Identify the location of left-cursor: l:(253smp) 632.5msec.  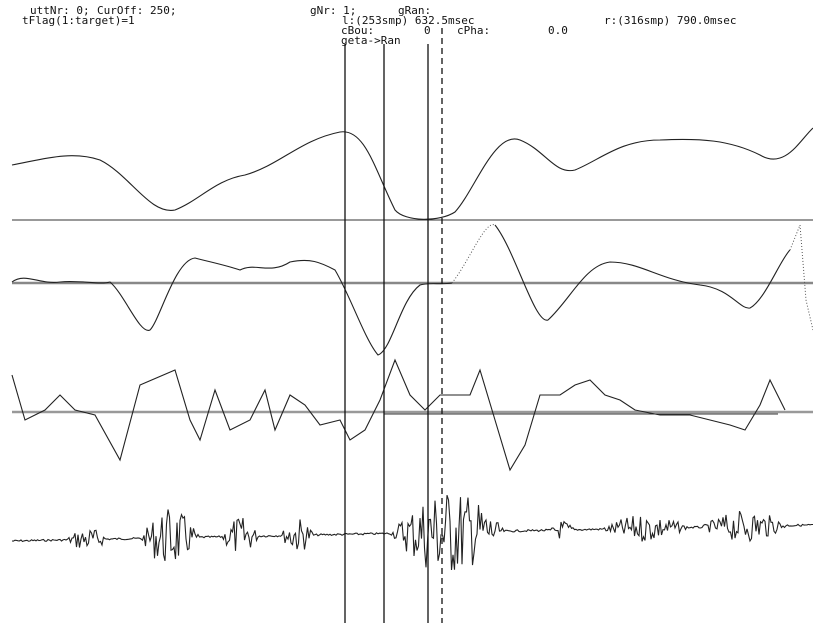
(408, 20).